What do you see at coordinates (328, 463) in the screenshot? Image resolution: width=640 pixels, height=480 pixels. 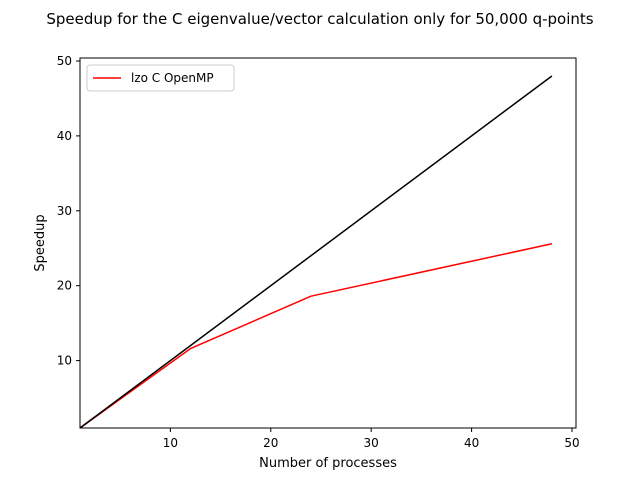 I see `x-axis-label: Number of processes` at bounding box center [328, 463].